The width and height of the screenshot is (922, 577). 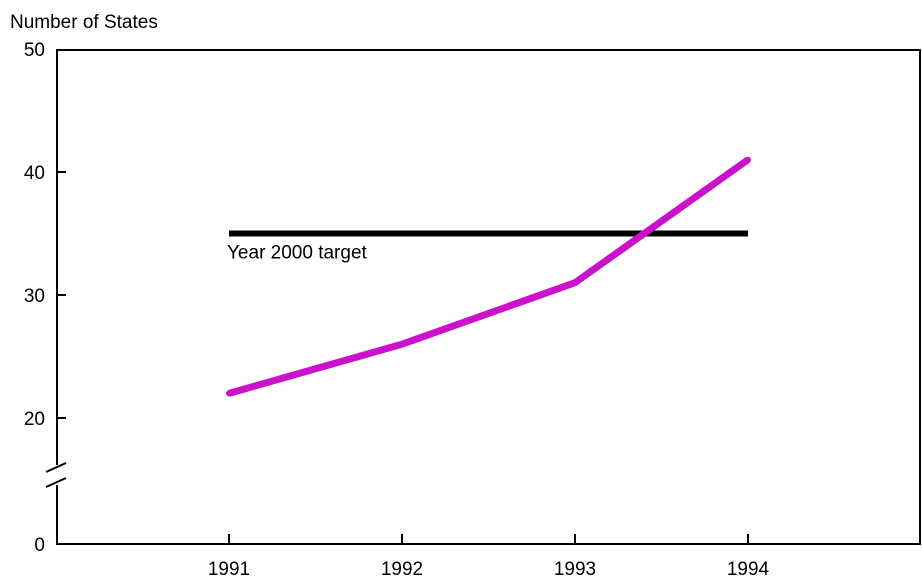 I want to click on y-tick-label-40: 40, so click(x=34, y=173).